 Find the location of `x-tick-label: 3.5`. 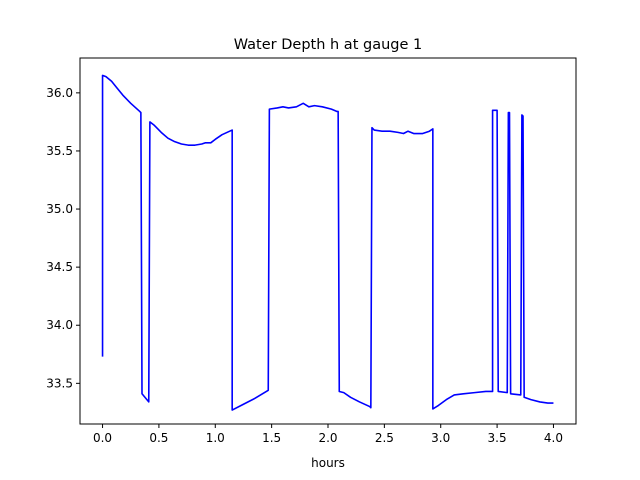

x-tick-label: 3.5 is located at coordinates (497, 438).